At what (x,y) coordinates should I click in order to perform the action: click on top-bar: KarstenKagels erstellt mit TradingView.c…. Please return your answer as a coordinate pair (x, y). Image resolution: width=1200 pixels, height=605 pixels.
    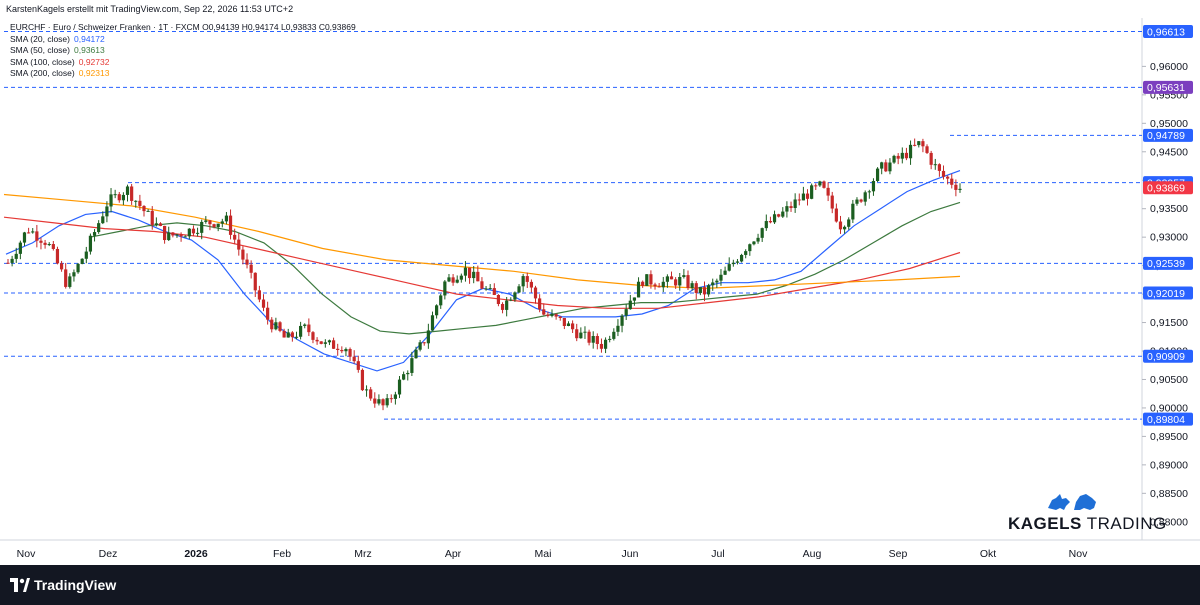
    Looking at the image, I should click on (600, 9).